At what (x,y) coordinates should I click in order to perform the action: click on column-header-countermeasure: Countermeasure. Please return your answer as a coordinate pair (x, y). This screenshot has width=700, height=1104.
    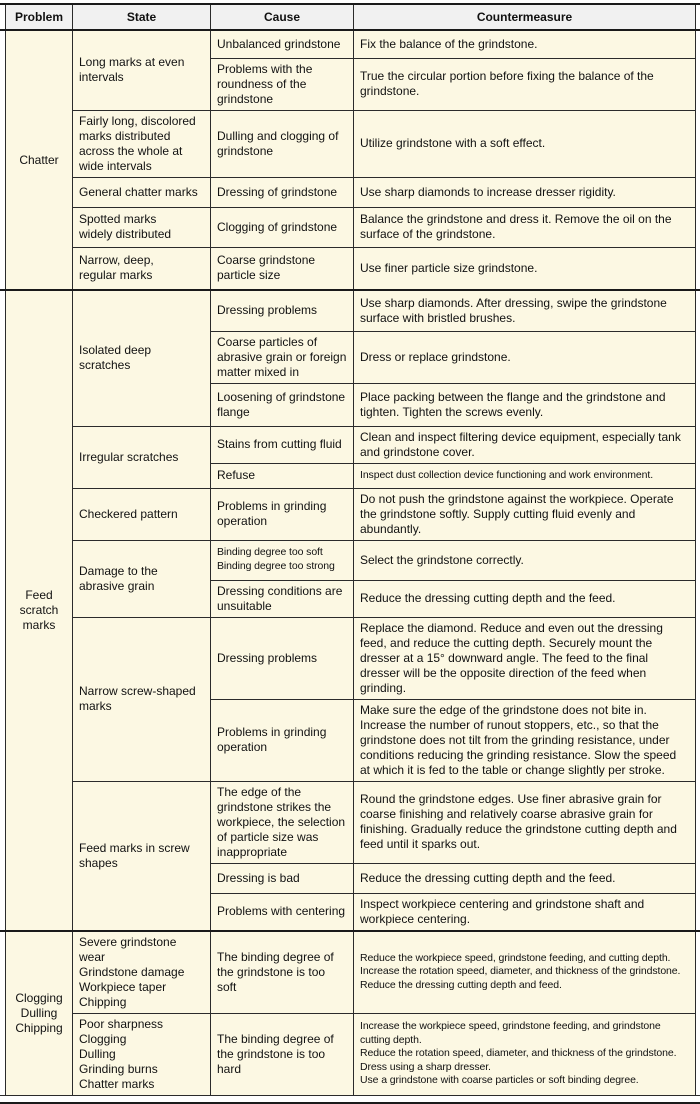
    Looking at the image, I should click on (524, 17).